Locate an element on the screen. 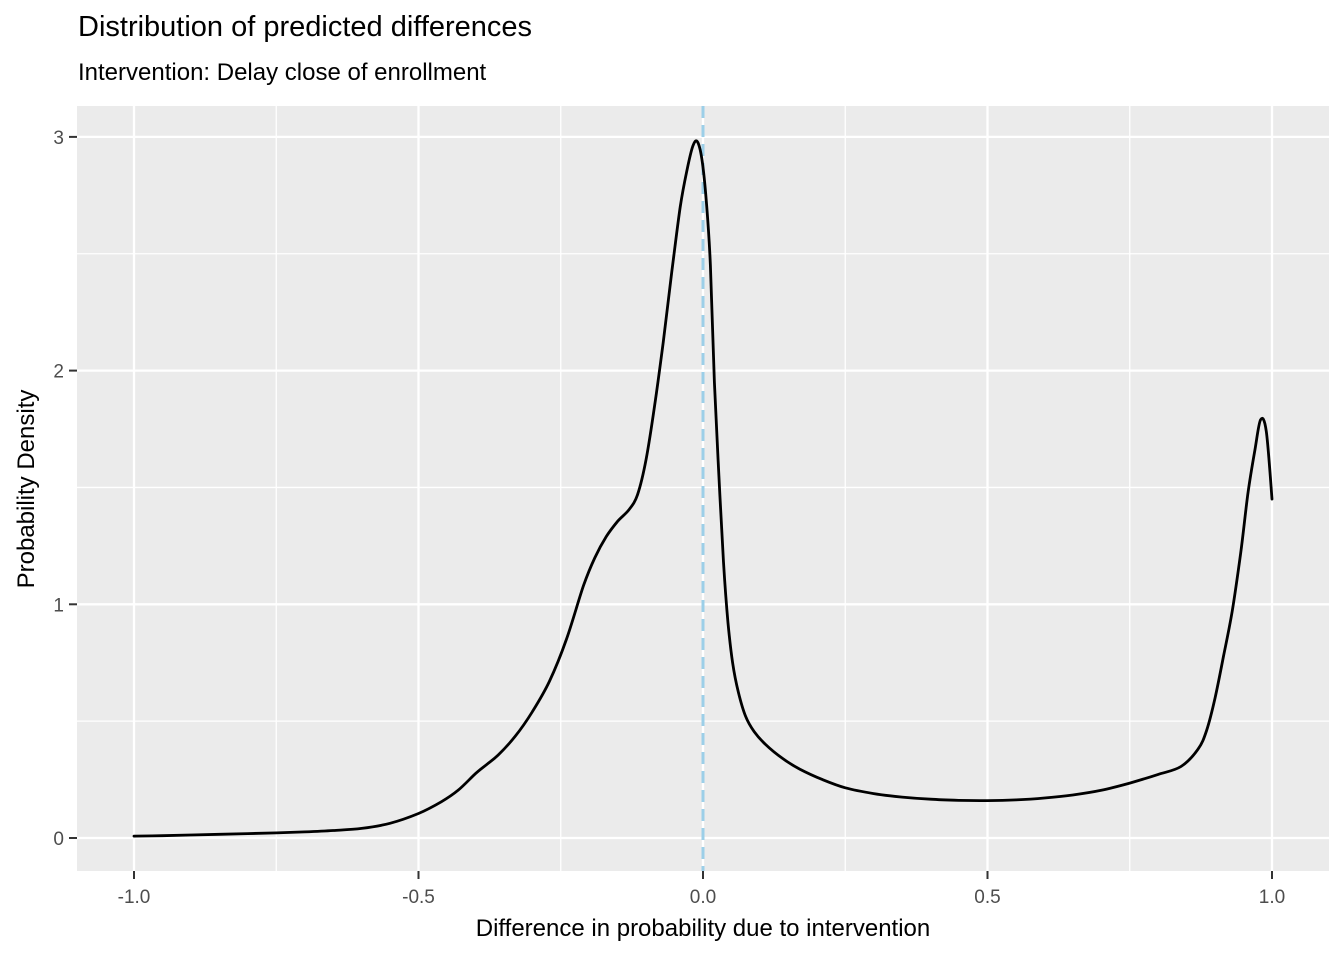  y-tick-label: 2 is located at coordinates (58, 372).